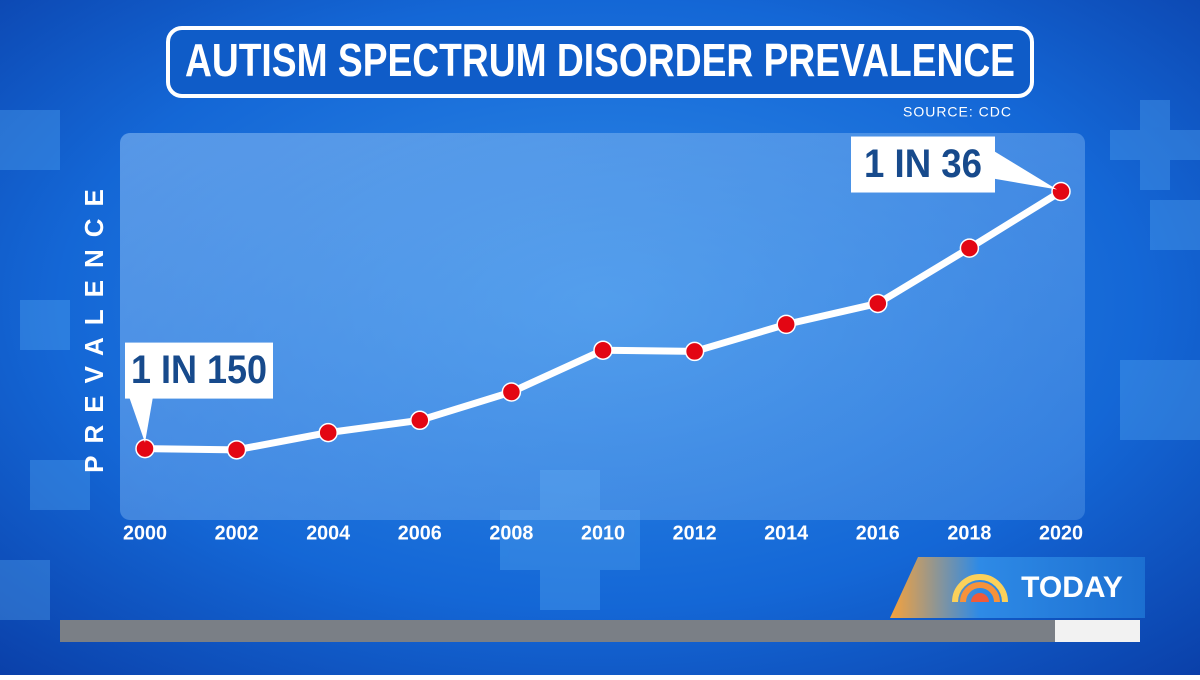 The height and width of the screenshot is (680, 1200). What do you see at coordinates (878, 533) in the screenshot?
I see `x-tick-label: 2016` at bounding box center [878, 533].